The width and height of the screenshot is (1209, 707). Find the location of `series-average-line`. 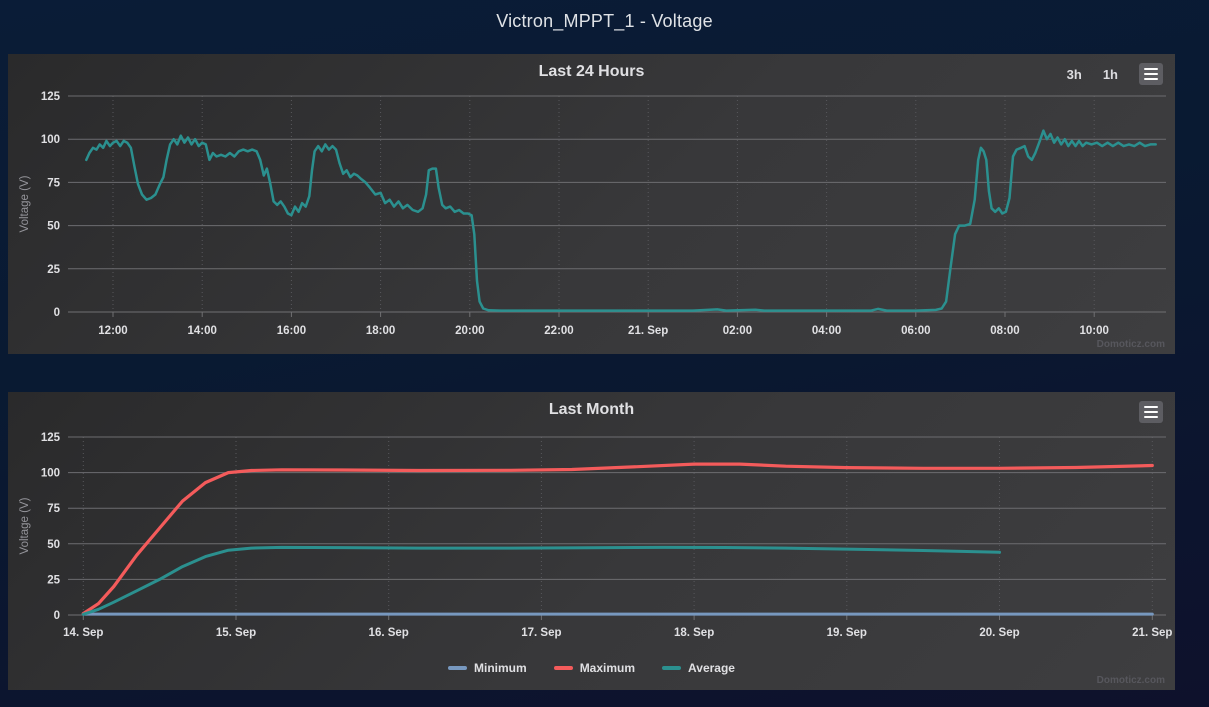

series-average-line is located at coordinates (541, 580).